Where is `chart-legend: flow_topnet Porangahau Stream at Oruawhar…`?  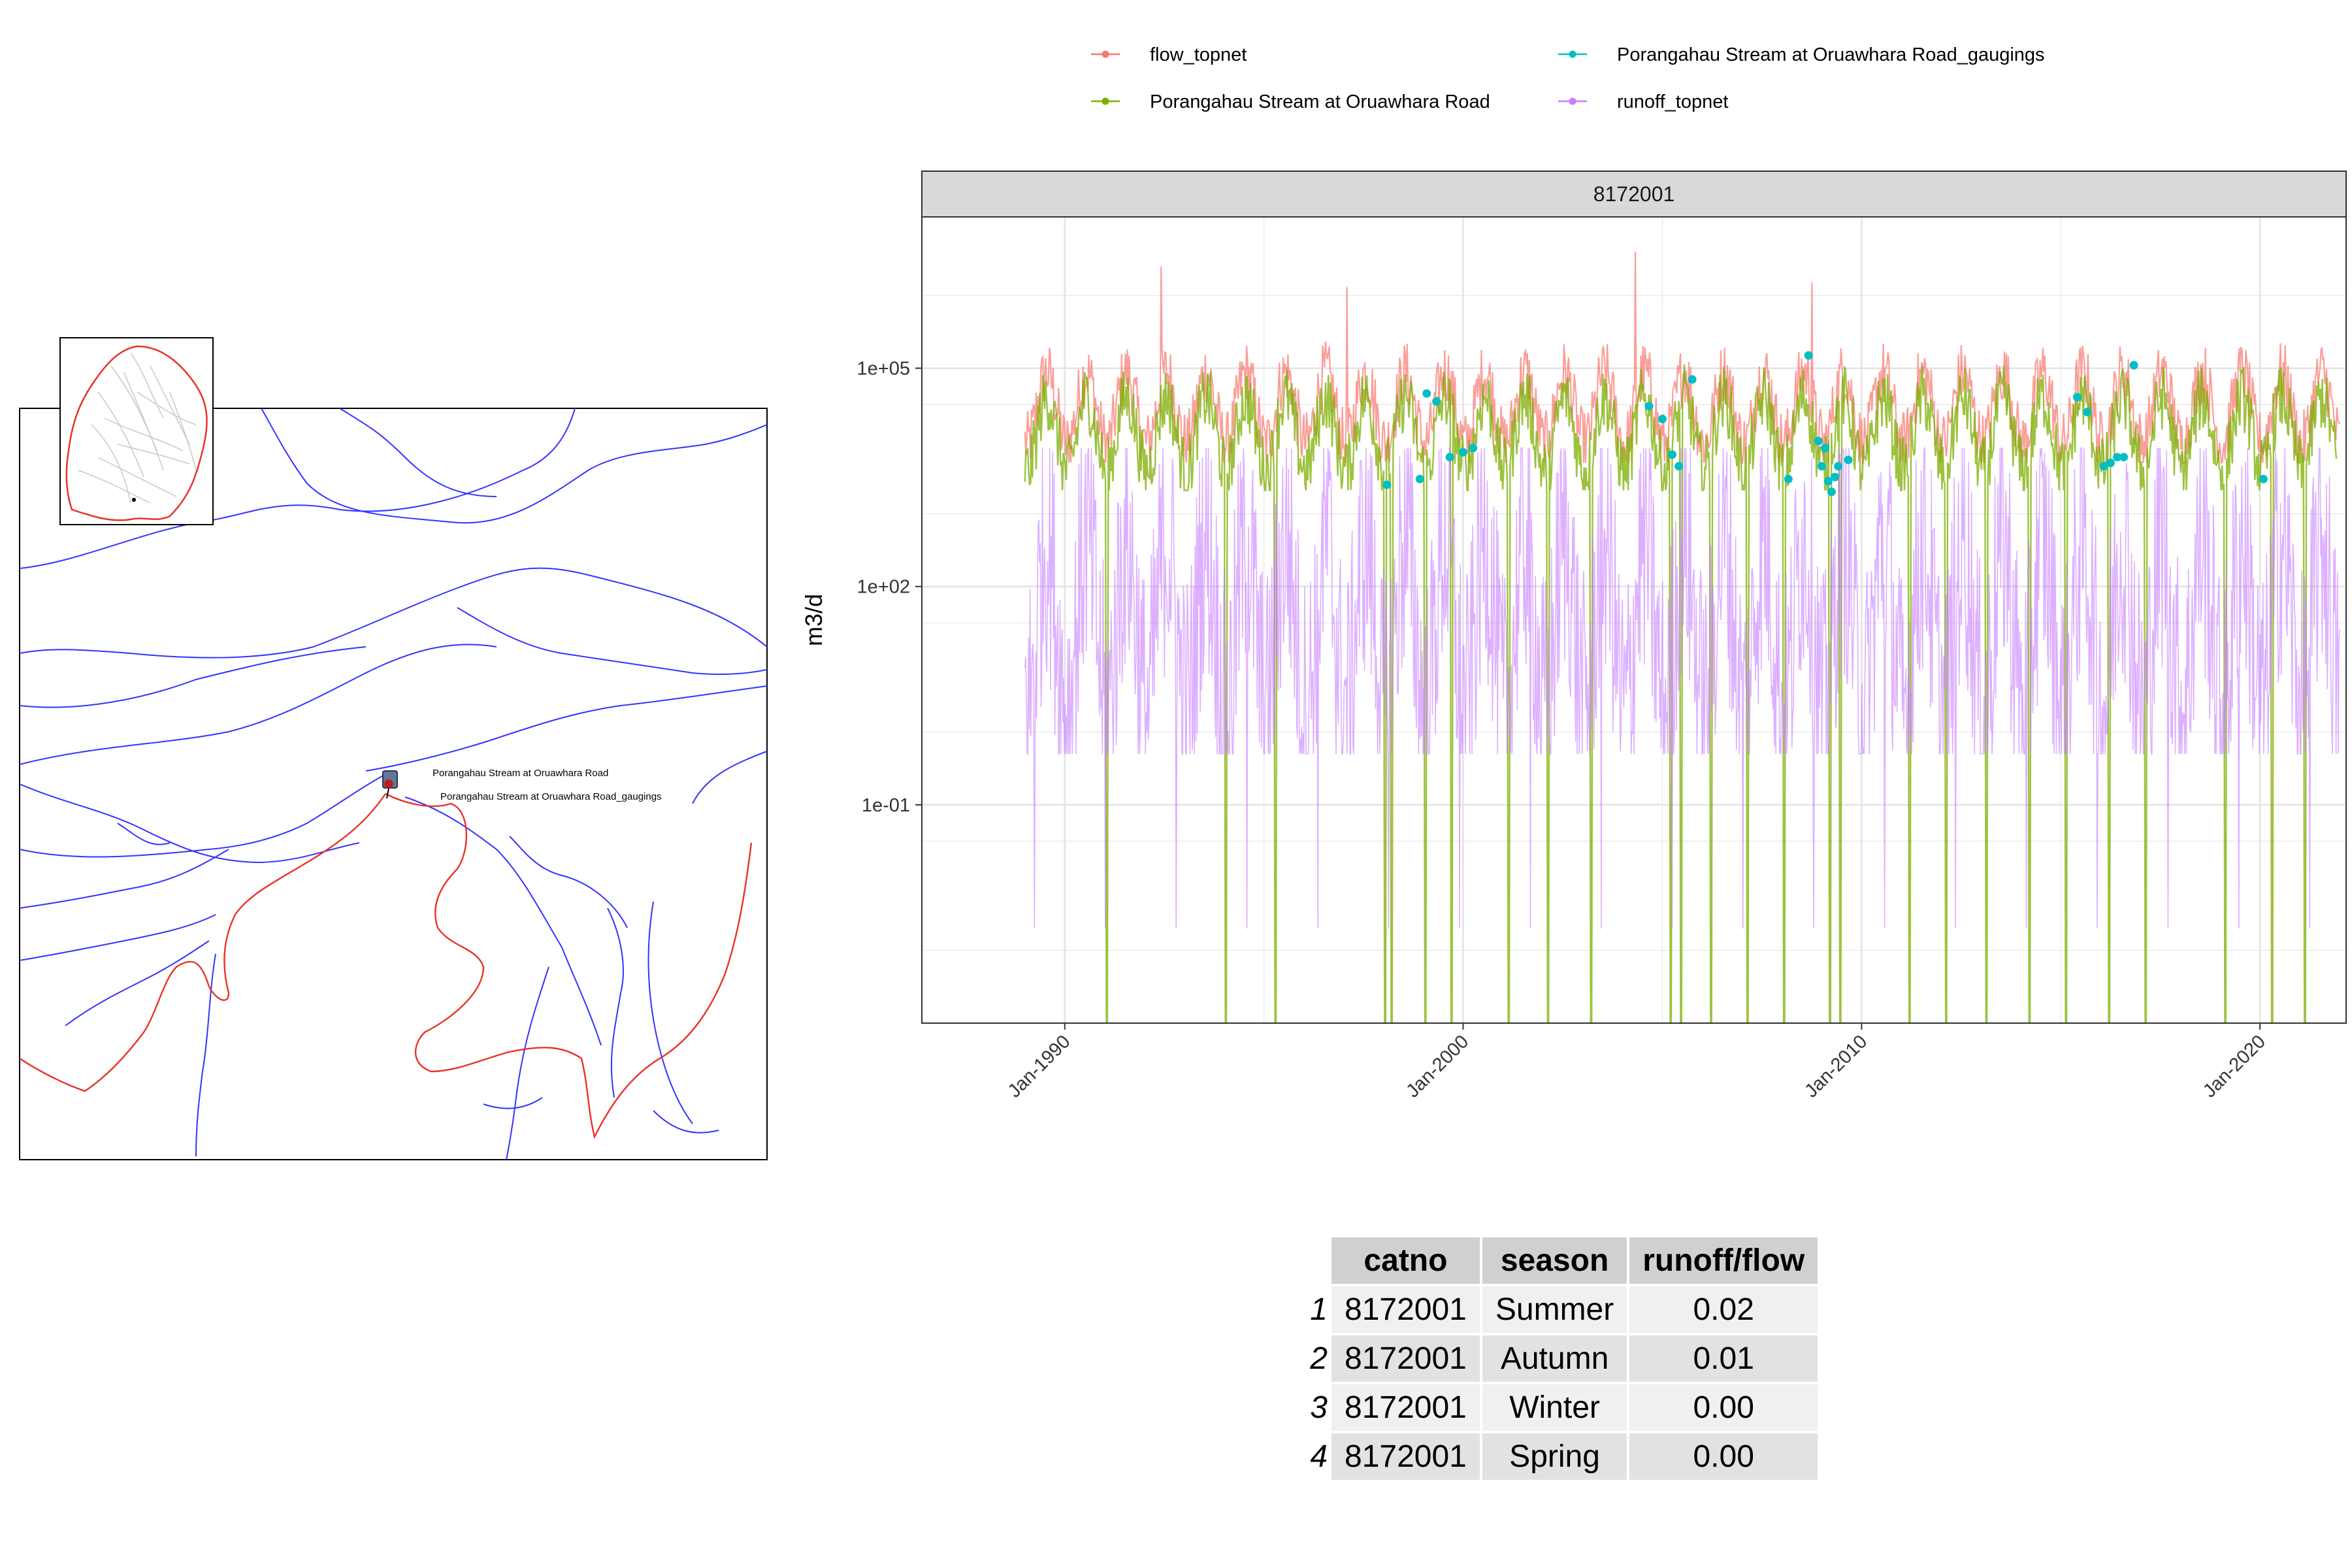
chart-legend: flow_topnet Porangahau Stream at Oruawhar… is located at coordinates (1568, 78).